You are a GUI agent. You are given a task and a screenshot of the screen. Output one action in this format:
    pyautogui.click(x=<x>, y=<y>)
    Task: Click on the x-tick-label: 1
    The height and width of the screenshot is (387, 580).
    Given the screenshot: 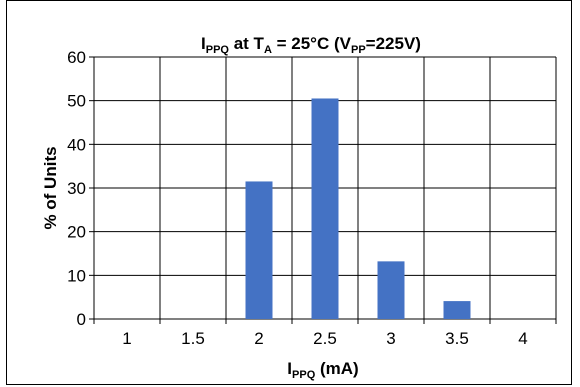 What is the action you would take?
    pyautogui.click(x=126, y=338)
    